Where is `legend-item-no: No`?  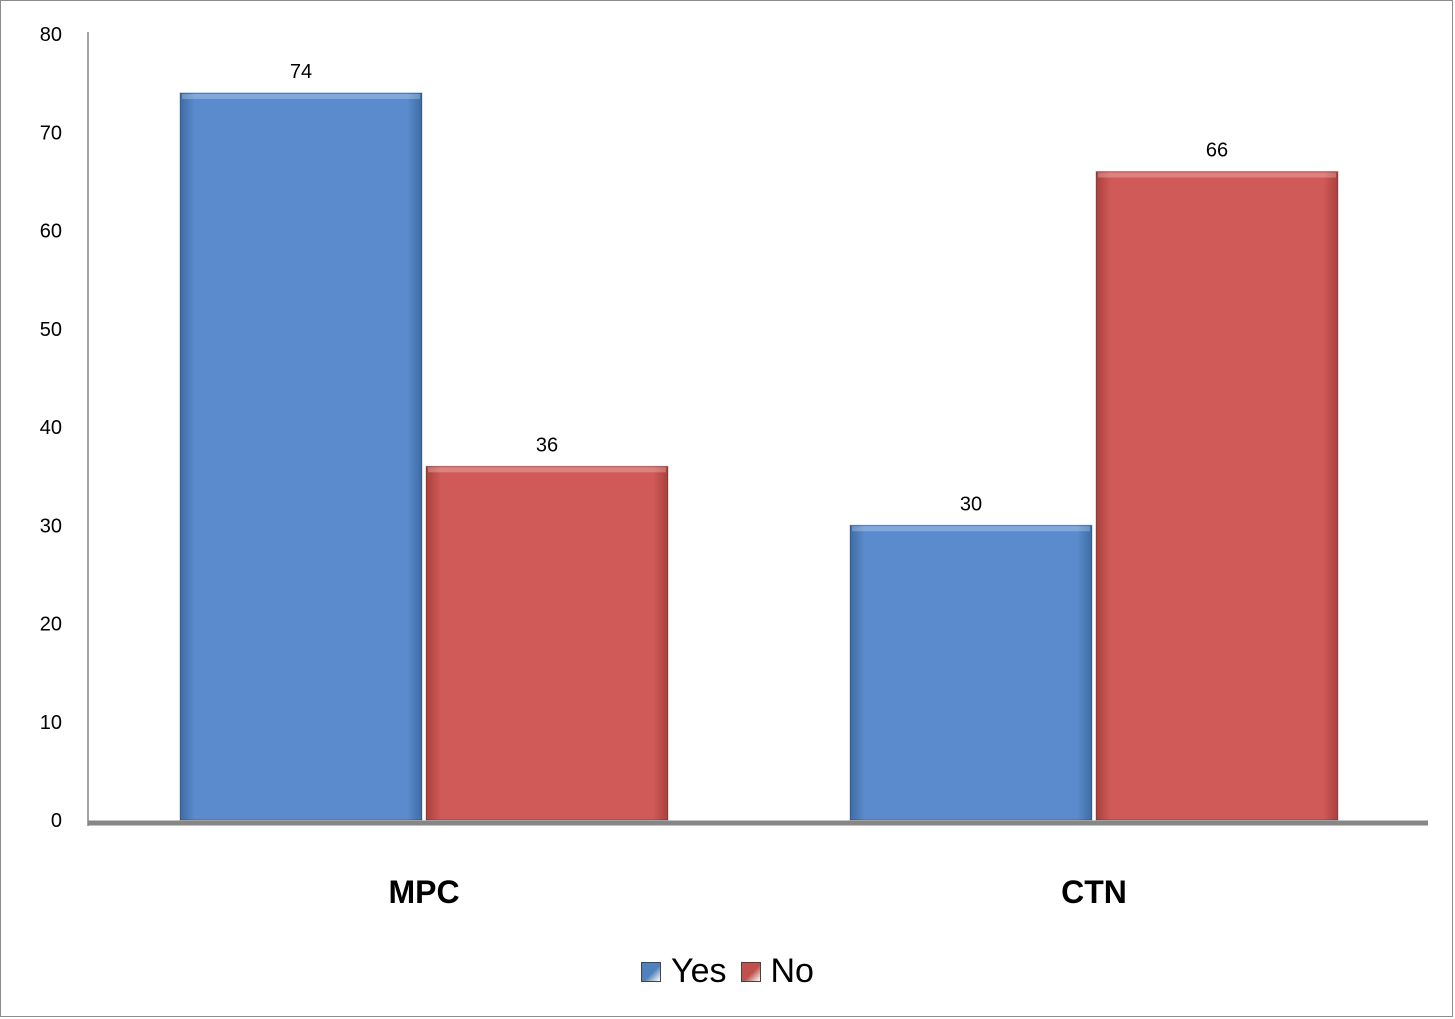
legend-item-no: No is located at coordinates (777, 971).